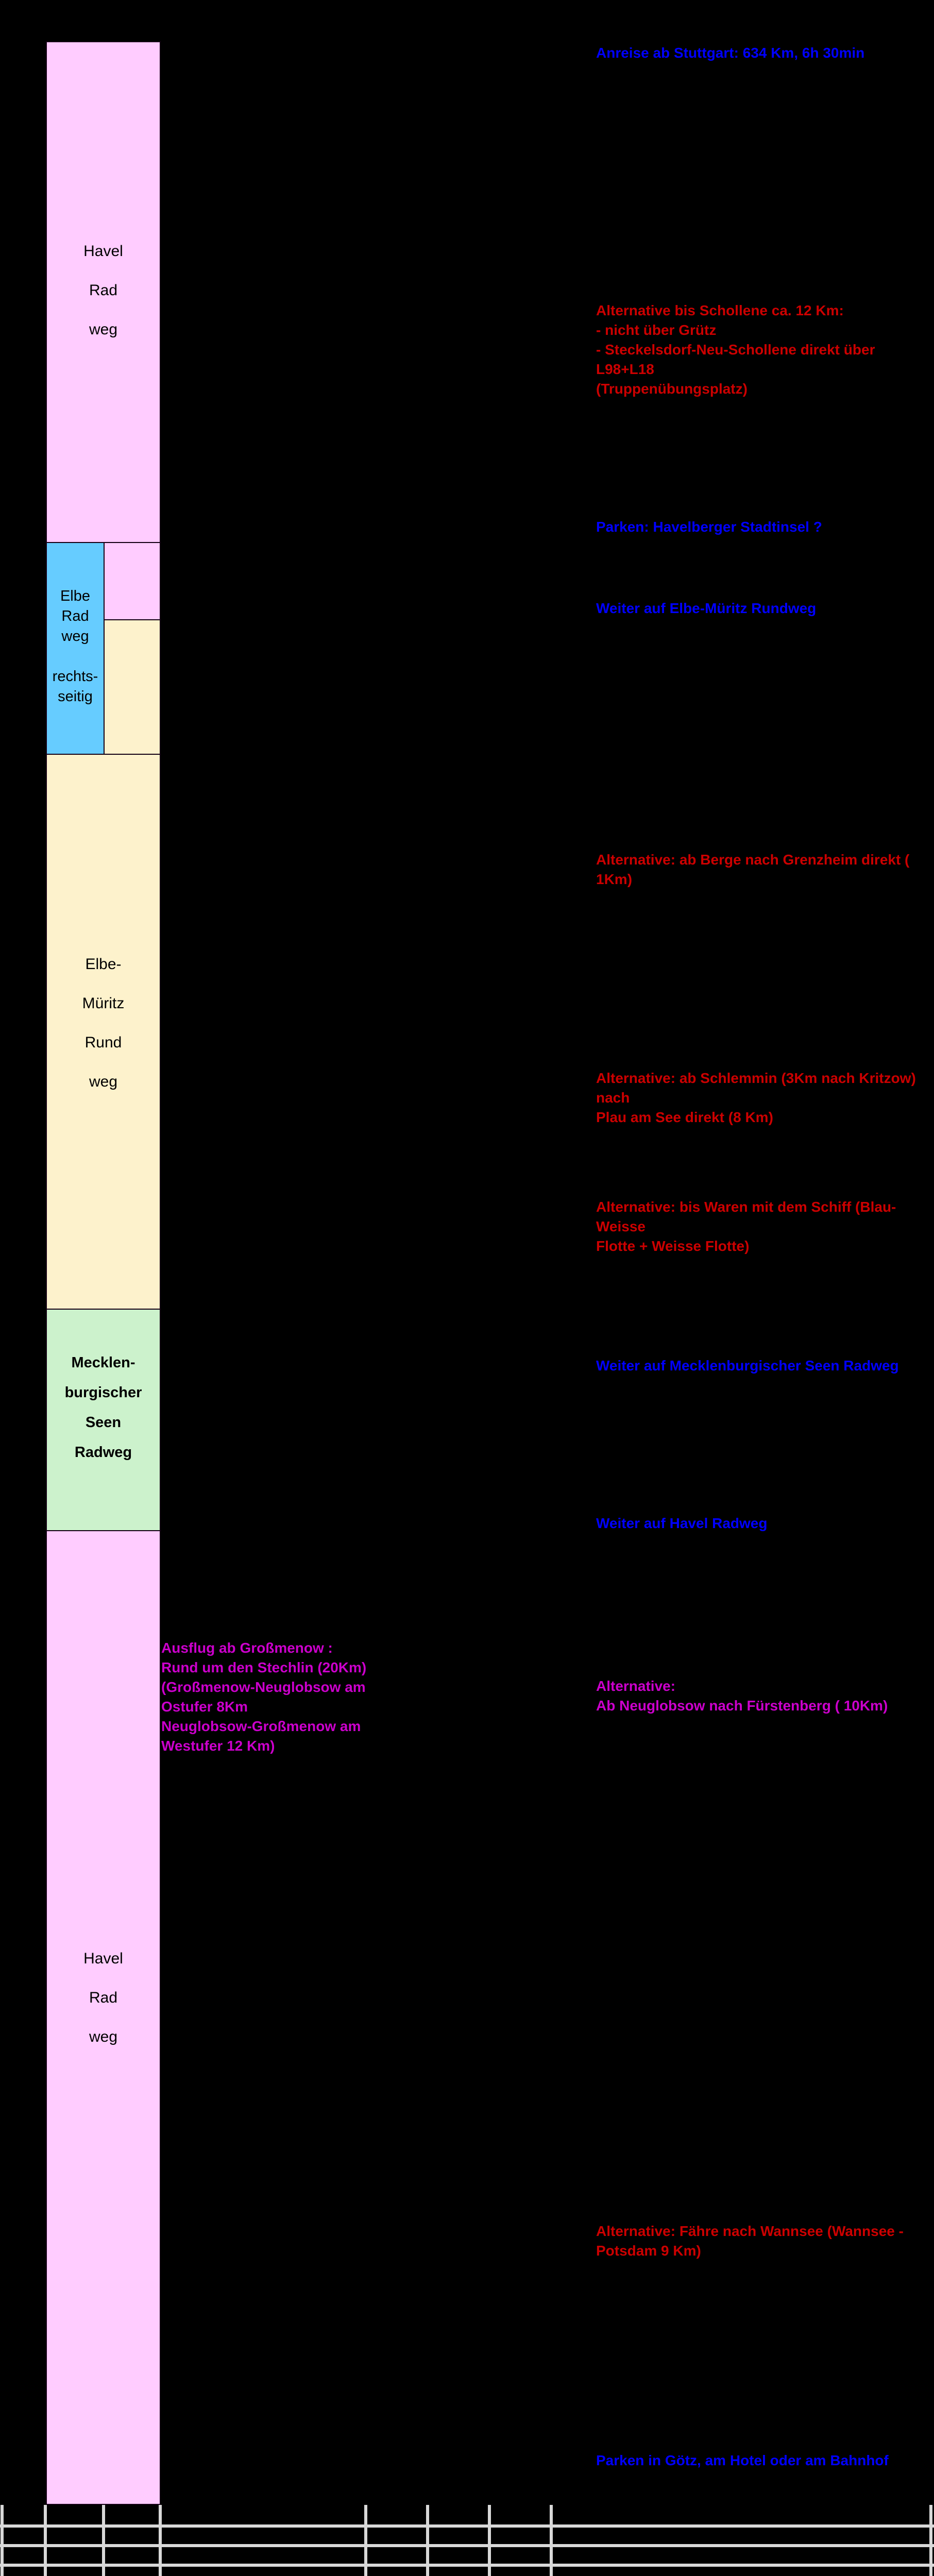  Describe the element at coordinates (132, 581) in the screenshot. I see `block-pink-connector` at that location.